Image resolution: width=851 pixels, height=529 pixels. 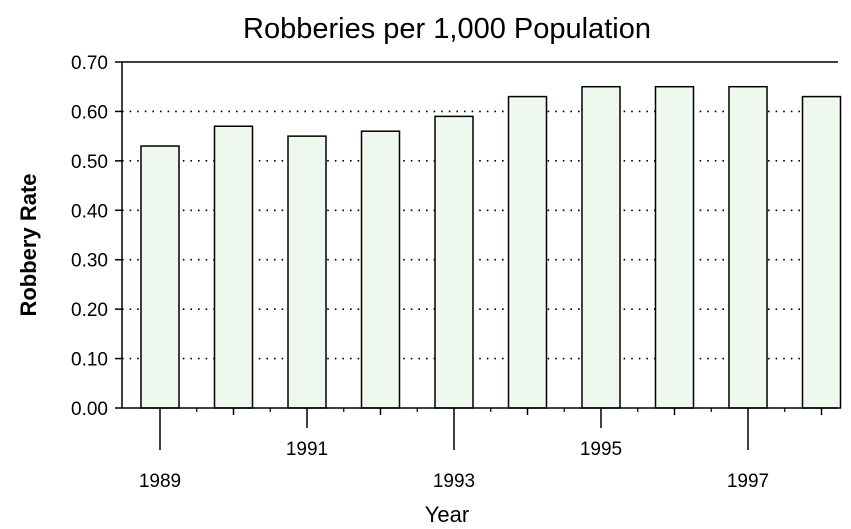 I want to click on y-tick-label: 0.40, so click(x=89, y=211).